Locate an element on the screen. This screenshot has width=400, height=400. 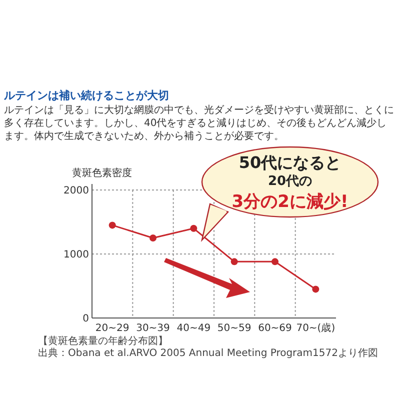
y-tick-label: 2000 is located at coordinates (76, 191).